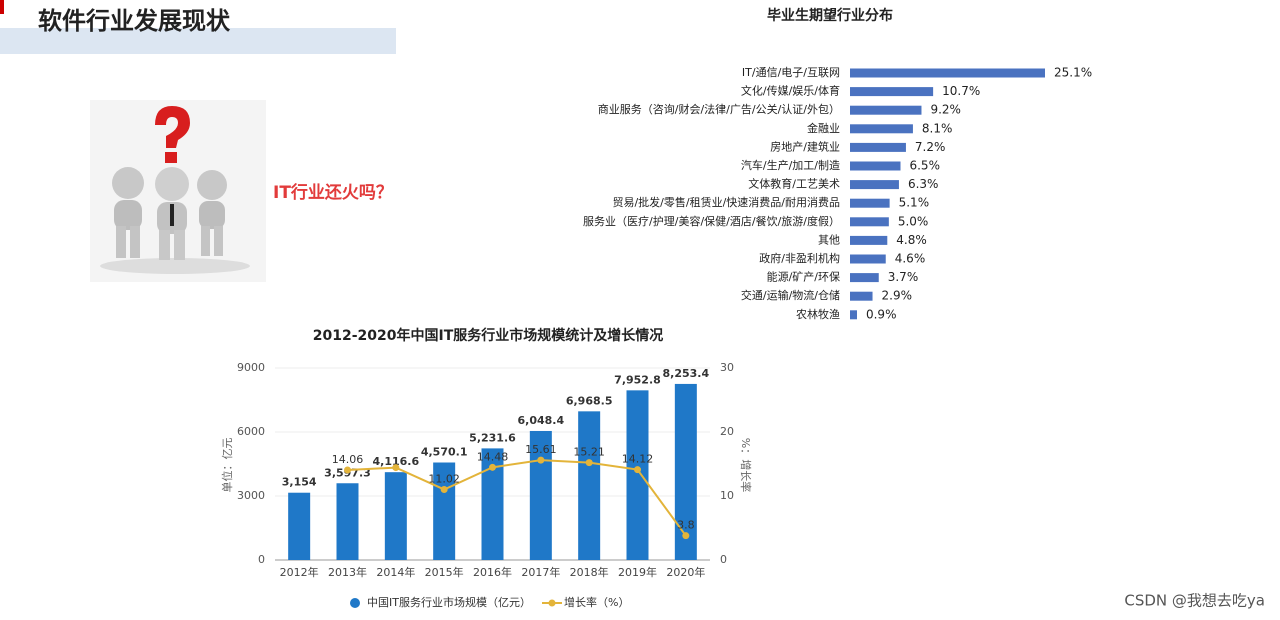 Image resolution: width=1280 pixels, height=620 pixels. I want to click on category-label: 其他, so click(829, 239).